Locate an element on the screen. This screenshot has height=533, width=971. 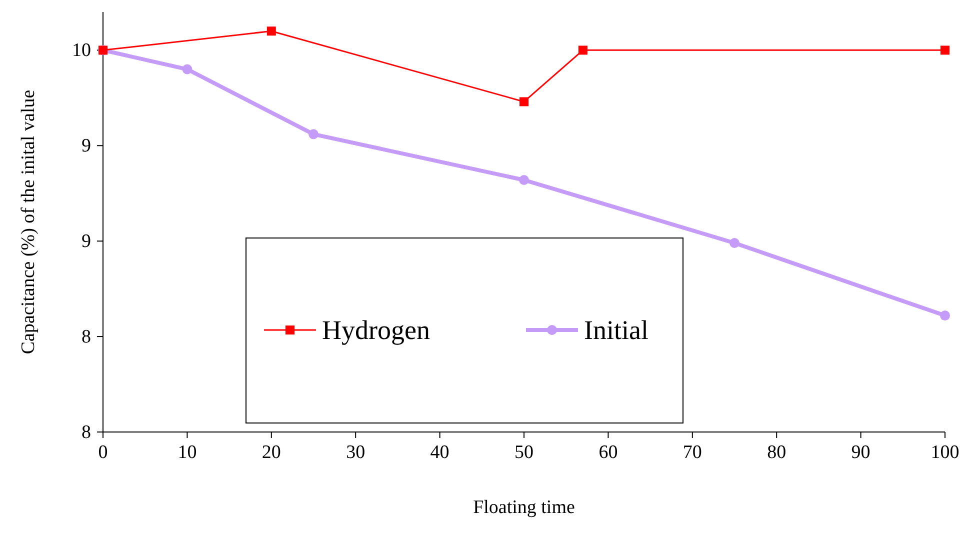
x-tick-label: 100 is located at coordinates (945, 452).